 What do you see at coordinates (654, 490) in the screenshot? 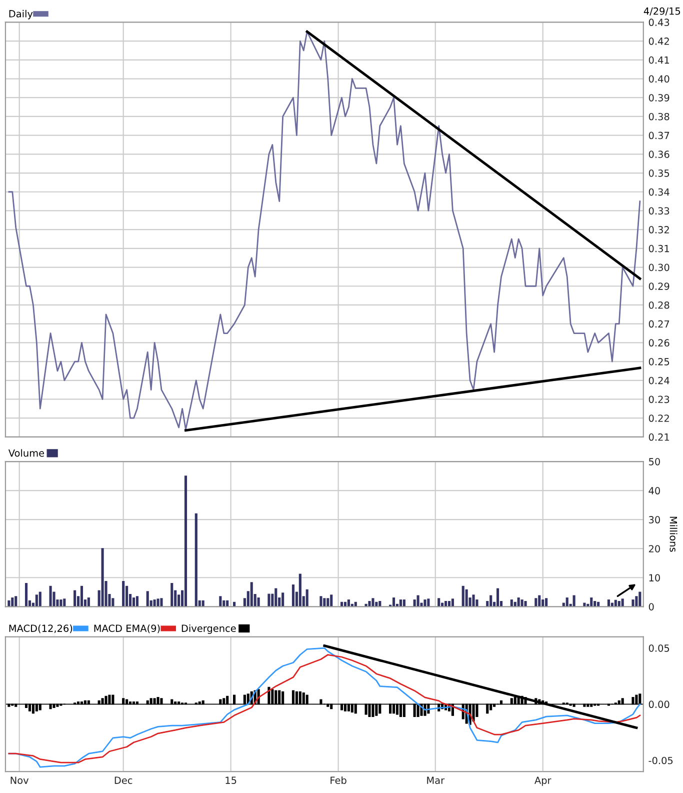
I see `y-tick-label: 40` at bounding box center [654, 490].